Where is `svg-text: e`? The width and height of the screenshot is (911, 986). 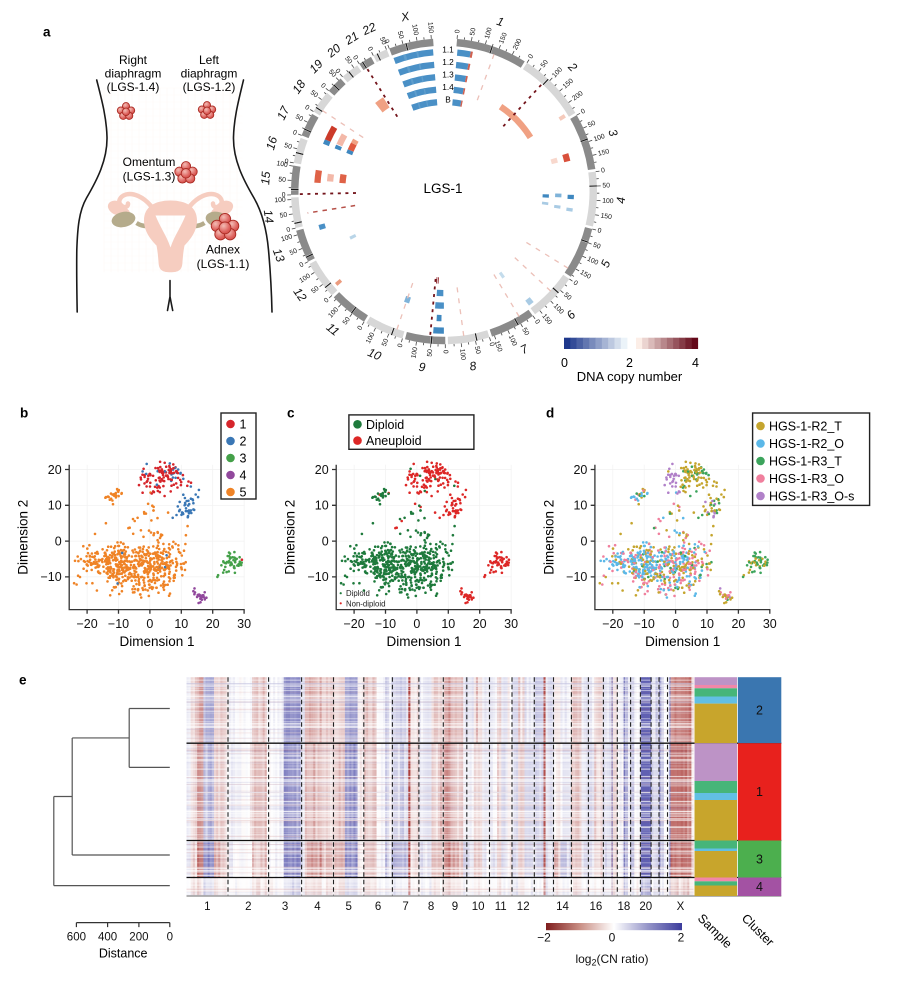
svg-text: e is located at coordinates (23, 680).